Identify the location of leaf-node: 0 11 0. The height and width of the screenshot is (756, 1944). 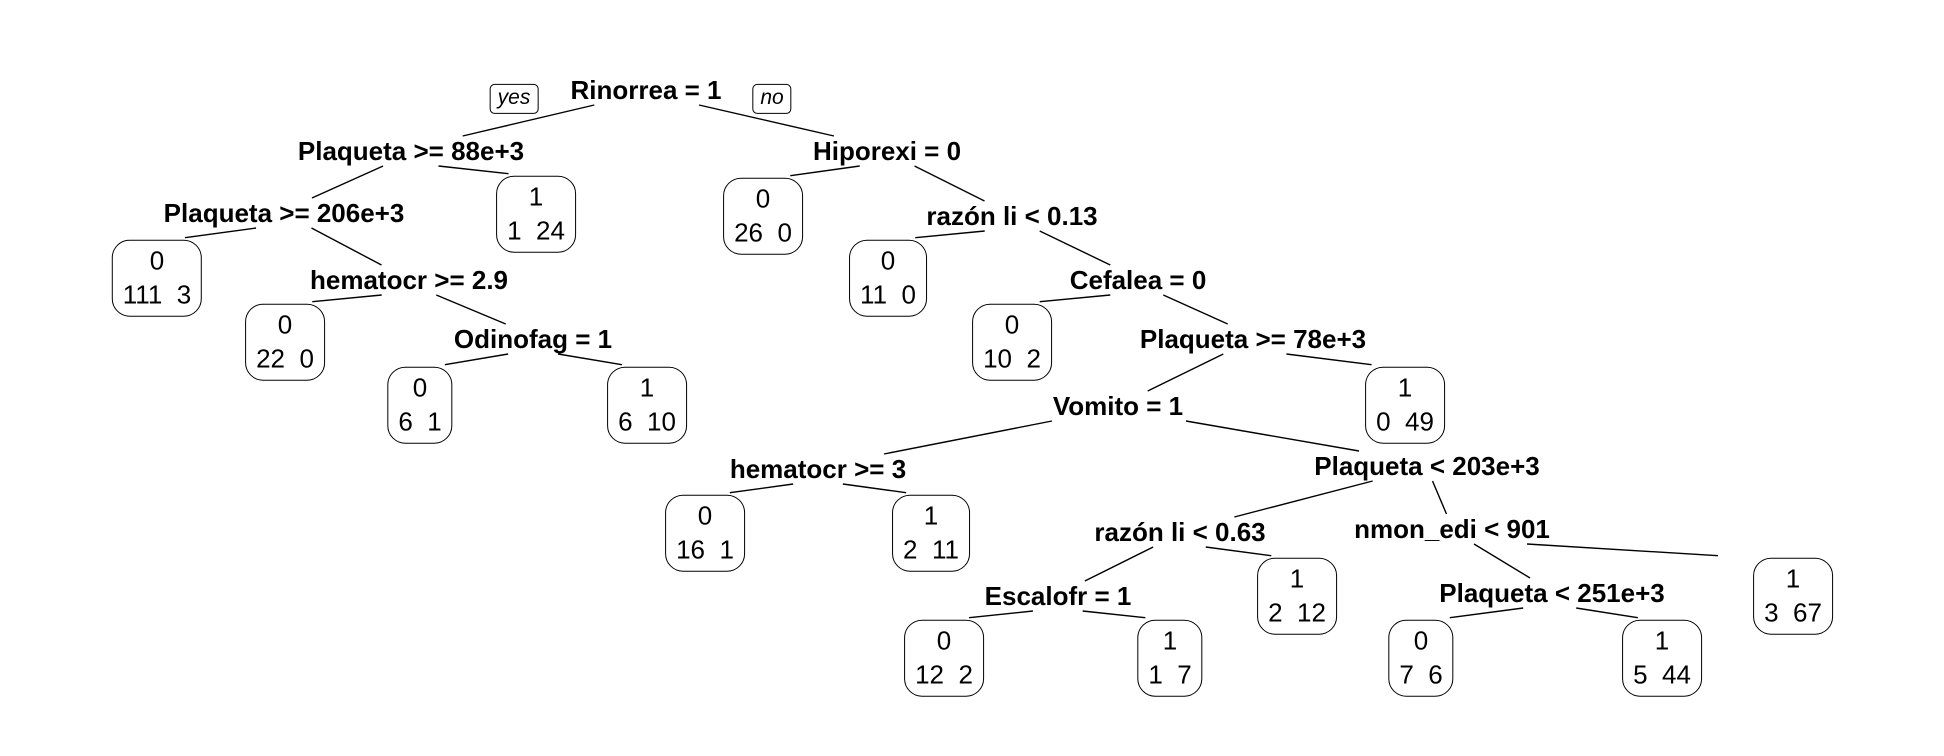
(888, 278).